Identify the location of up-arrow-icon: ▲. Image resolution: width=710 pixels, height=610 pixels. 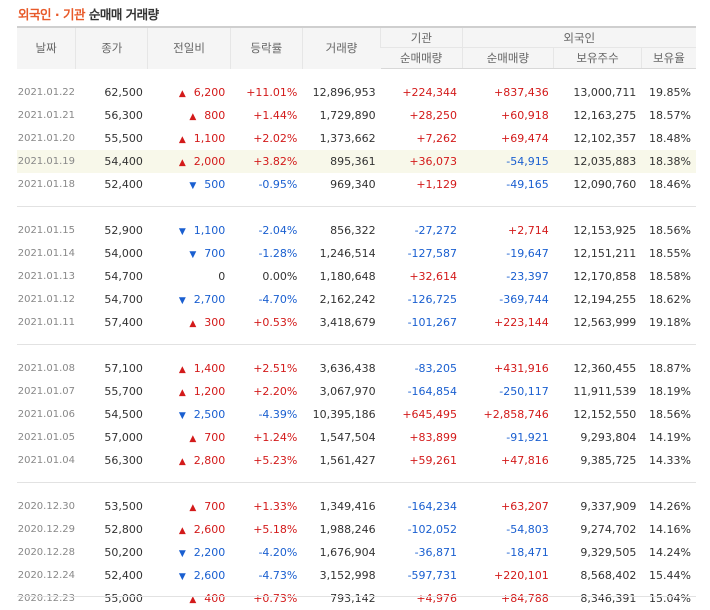
(182, 94).